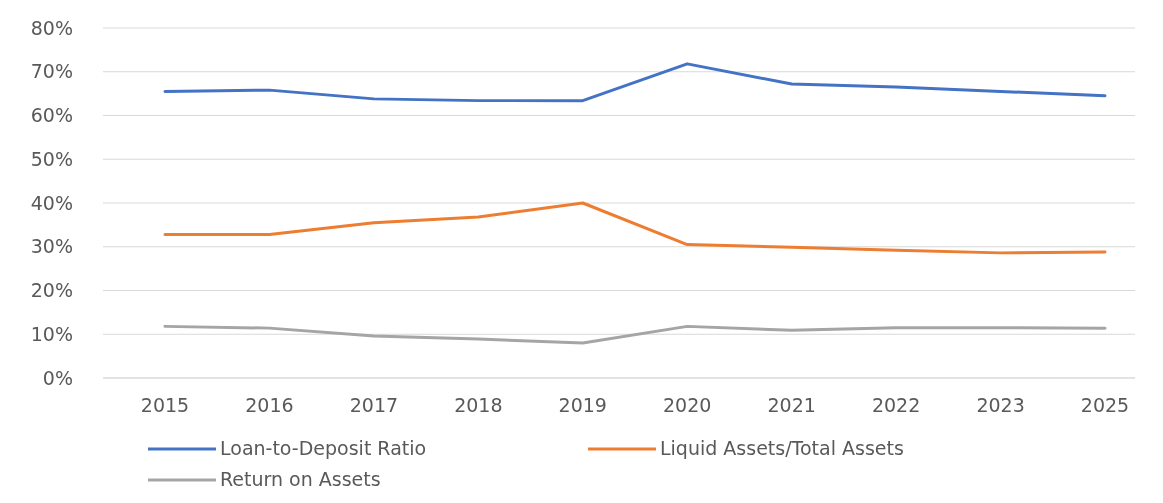 This screenshot has width=1163, height=503. Describe the element at coordinates (478, 405) in the screenshot. I see `x-tick-label: 2018` at that location.